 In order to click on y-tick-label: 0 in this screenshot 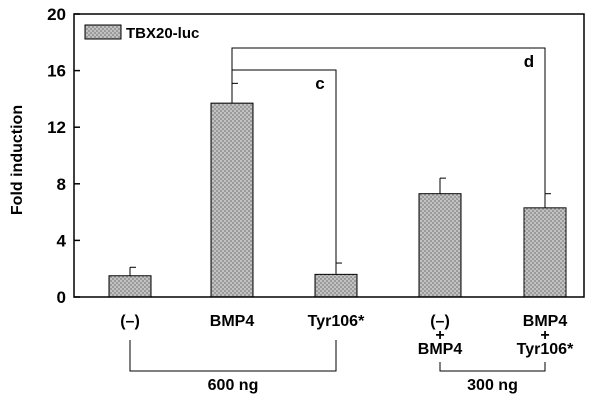, I will do `click(61, 297)`.